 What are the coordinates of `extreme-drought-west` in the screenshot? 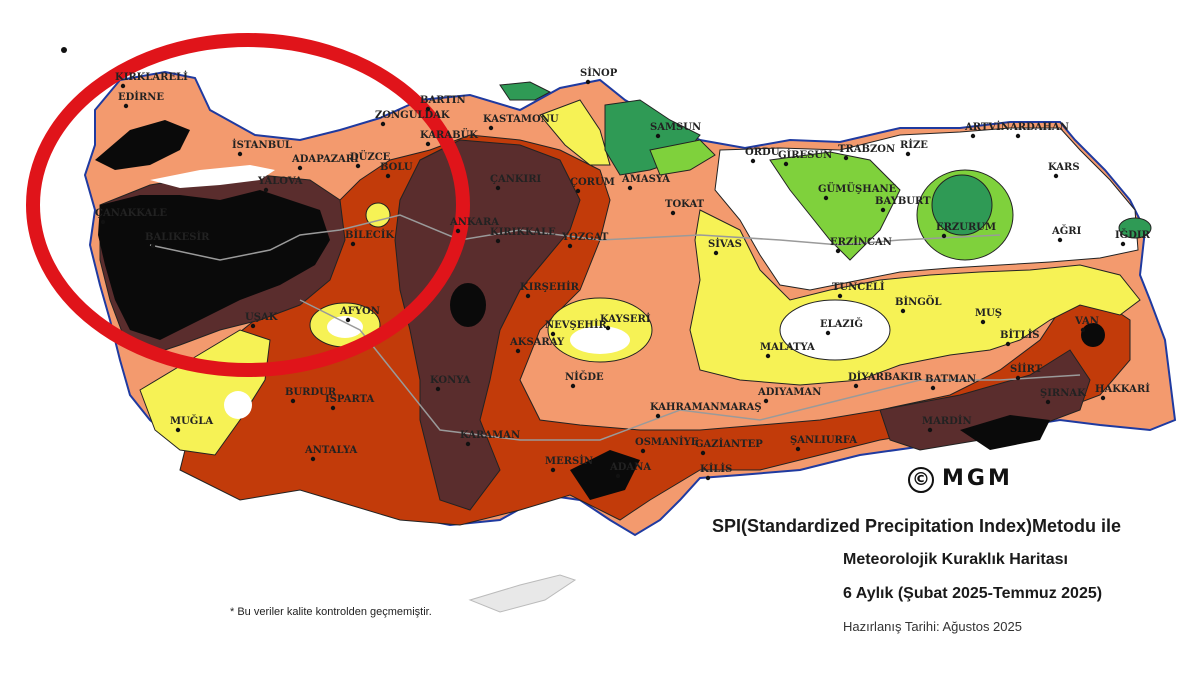 It's located at (214, 265).